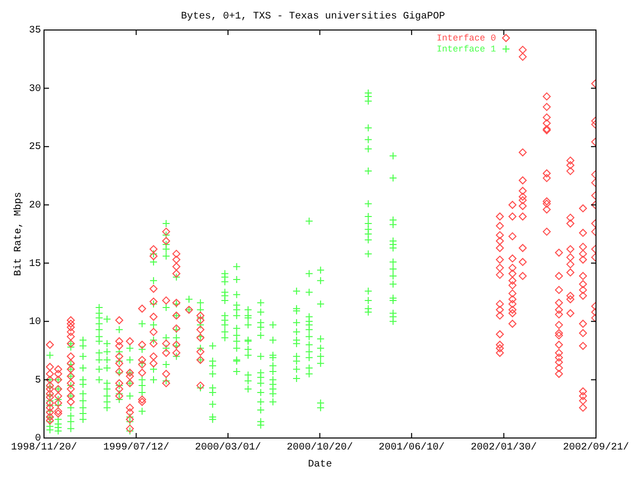 This screenshot has height=480, width=640. I want to click on y-tick-label: 35, so click(35, 31).